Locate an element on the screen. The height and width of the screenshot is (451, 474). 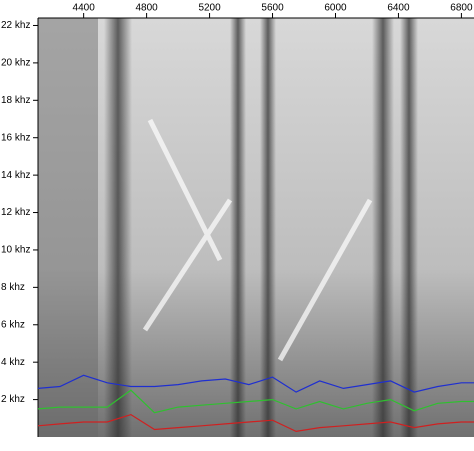
y-tick-label: 8 khz is located at coordinates (13, 287).